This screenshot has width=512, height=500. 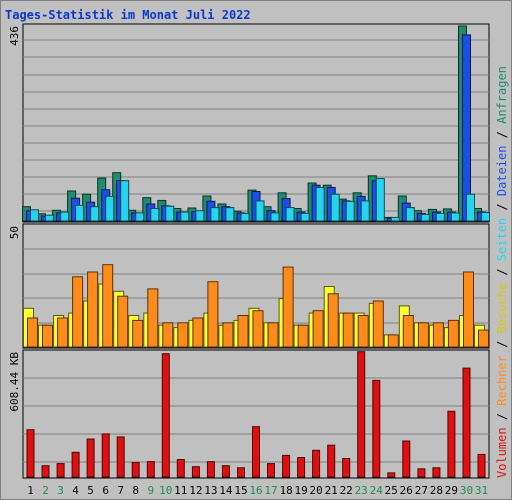 What do you see at coordinates (75, 490) in the screenshot?
I see `x-tick-label: 4` at bounding box center [75, 490].